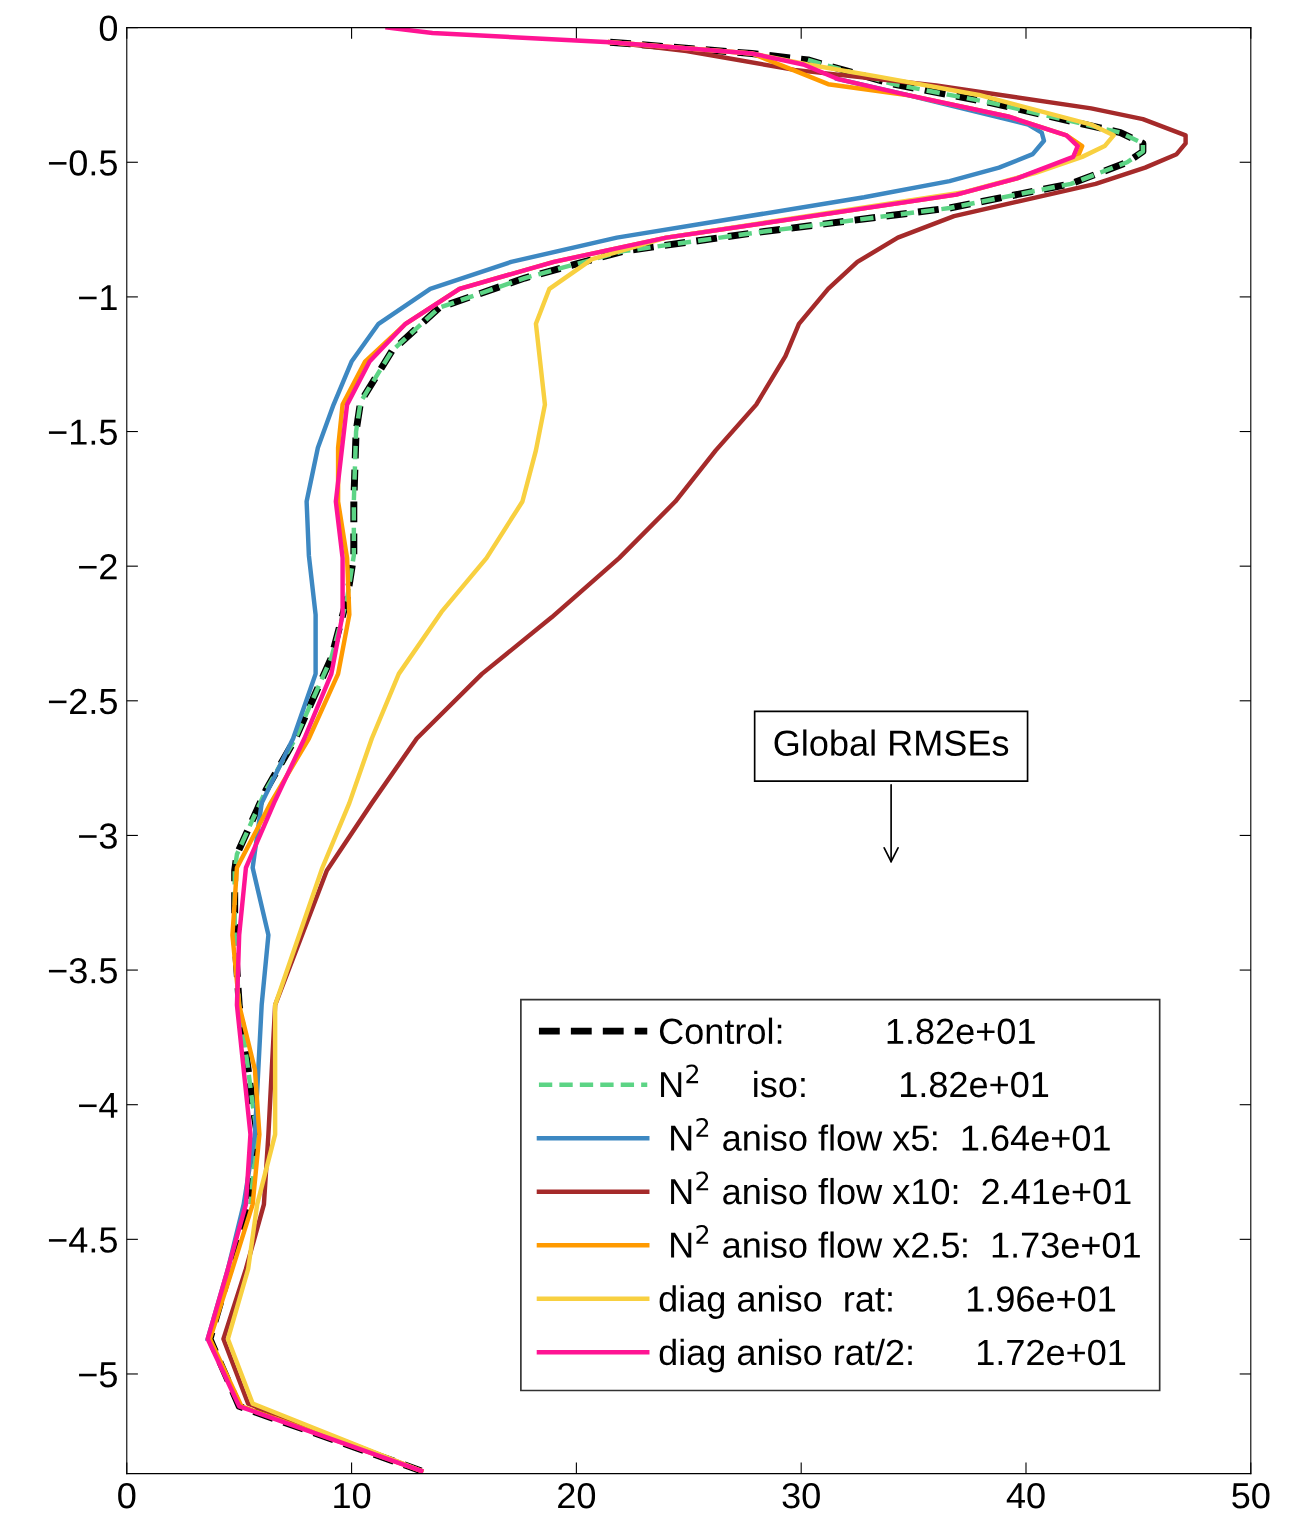 The width and height of the screenshot is (1307, 1535). I want to click on legend-label: N$^{2}$ aniso flow x5: 1.64e+01, so click(890, 1134).